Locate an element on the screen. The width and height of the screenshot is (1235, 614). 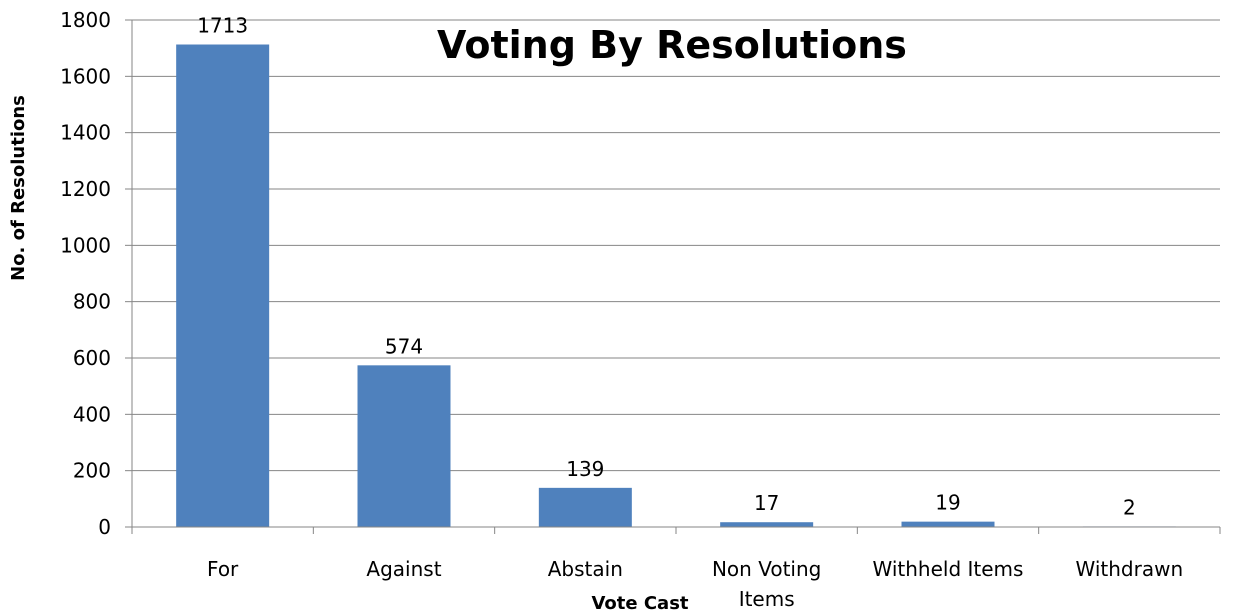
y-tick-label: 200 is located at coordinates (92, 471).